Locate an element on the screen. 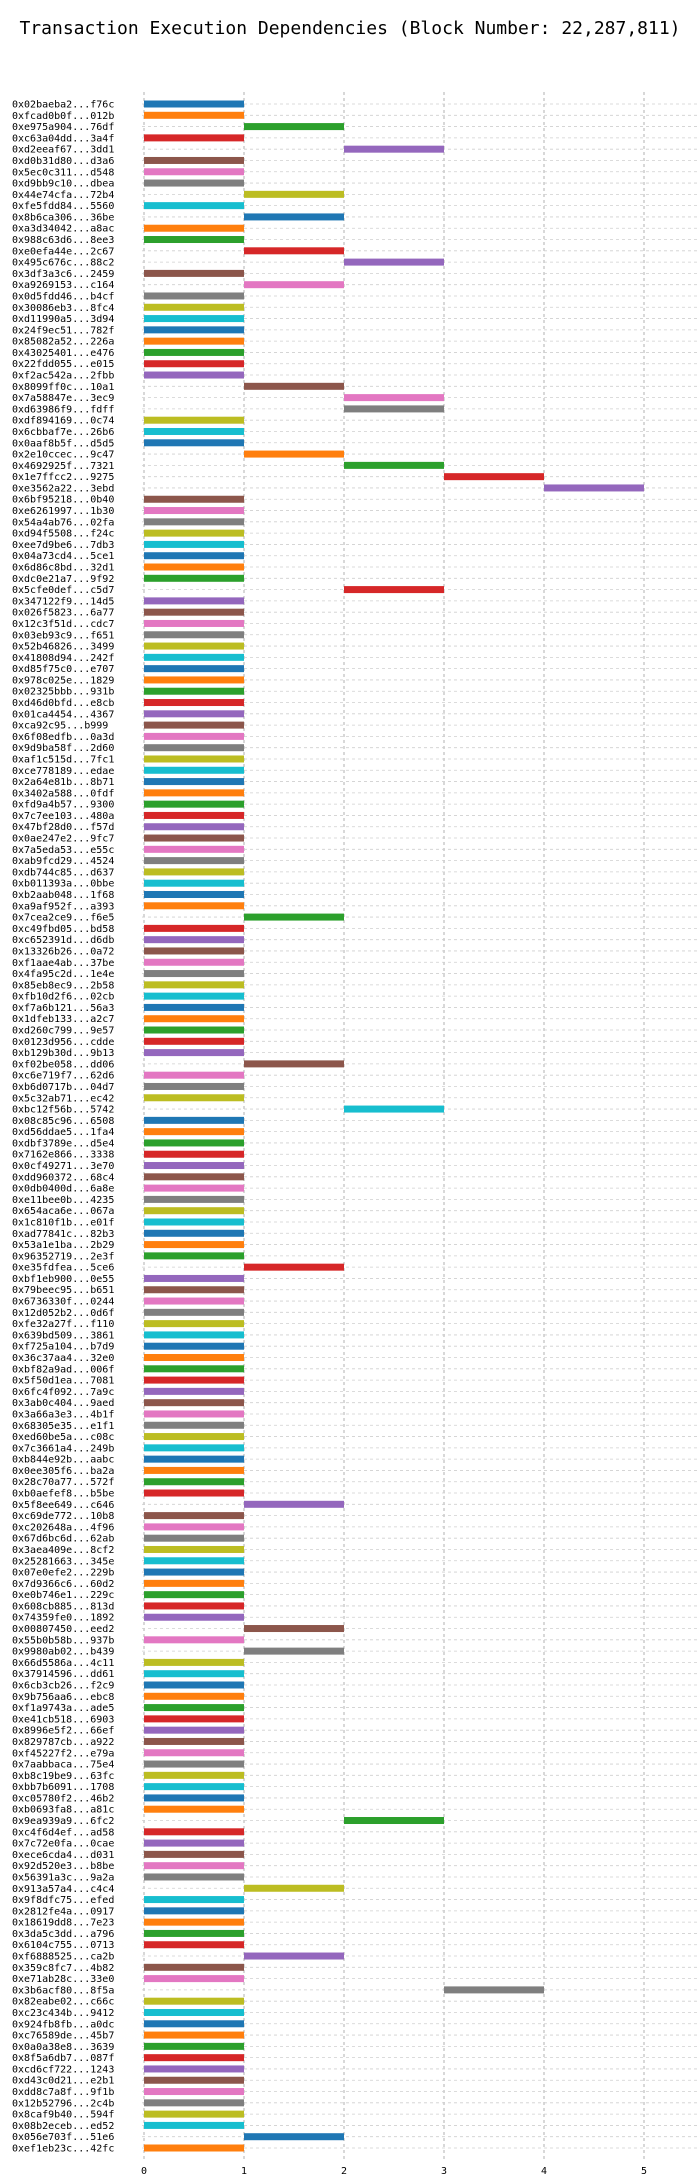 The width and height of the screenshot is (700, 2184). y-tick-label-80: 0xf7a6b121...56a3 is located at coordinates (63, 1008).